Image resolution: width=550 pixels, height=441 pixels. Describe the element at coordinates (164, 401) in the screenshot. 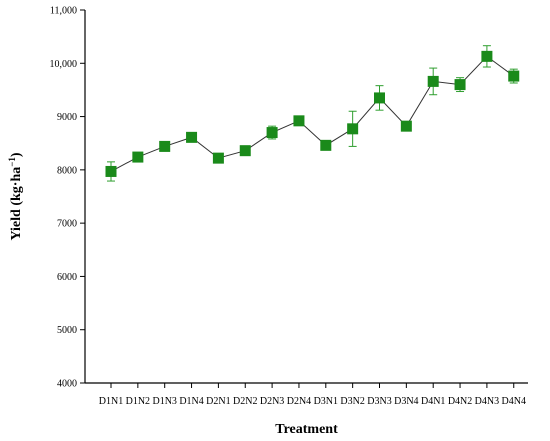

I see `x-tick-label: D1N3` at that location.